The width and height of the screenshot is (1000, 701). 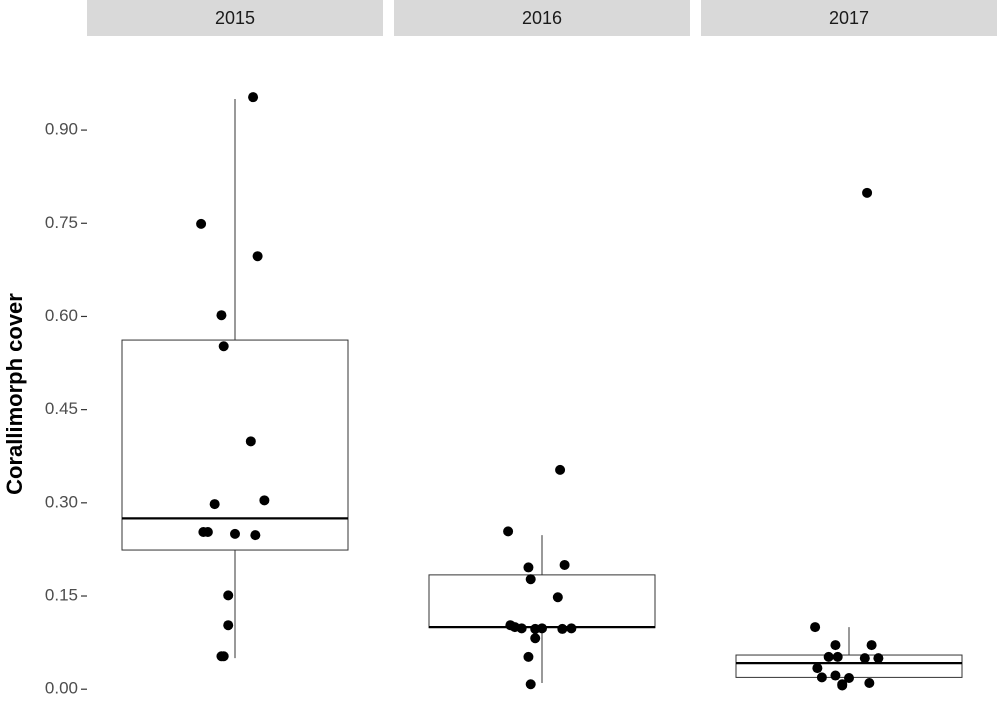 I want to click on facet-label: 2015, so click(x=235, y=18).